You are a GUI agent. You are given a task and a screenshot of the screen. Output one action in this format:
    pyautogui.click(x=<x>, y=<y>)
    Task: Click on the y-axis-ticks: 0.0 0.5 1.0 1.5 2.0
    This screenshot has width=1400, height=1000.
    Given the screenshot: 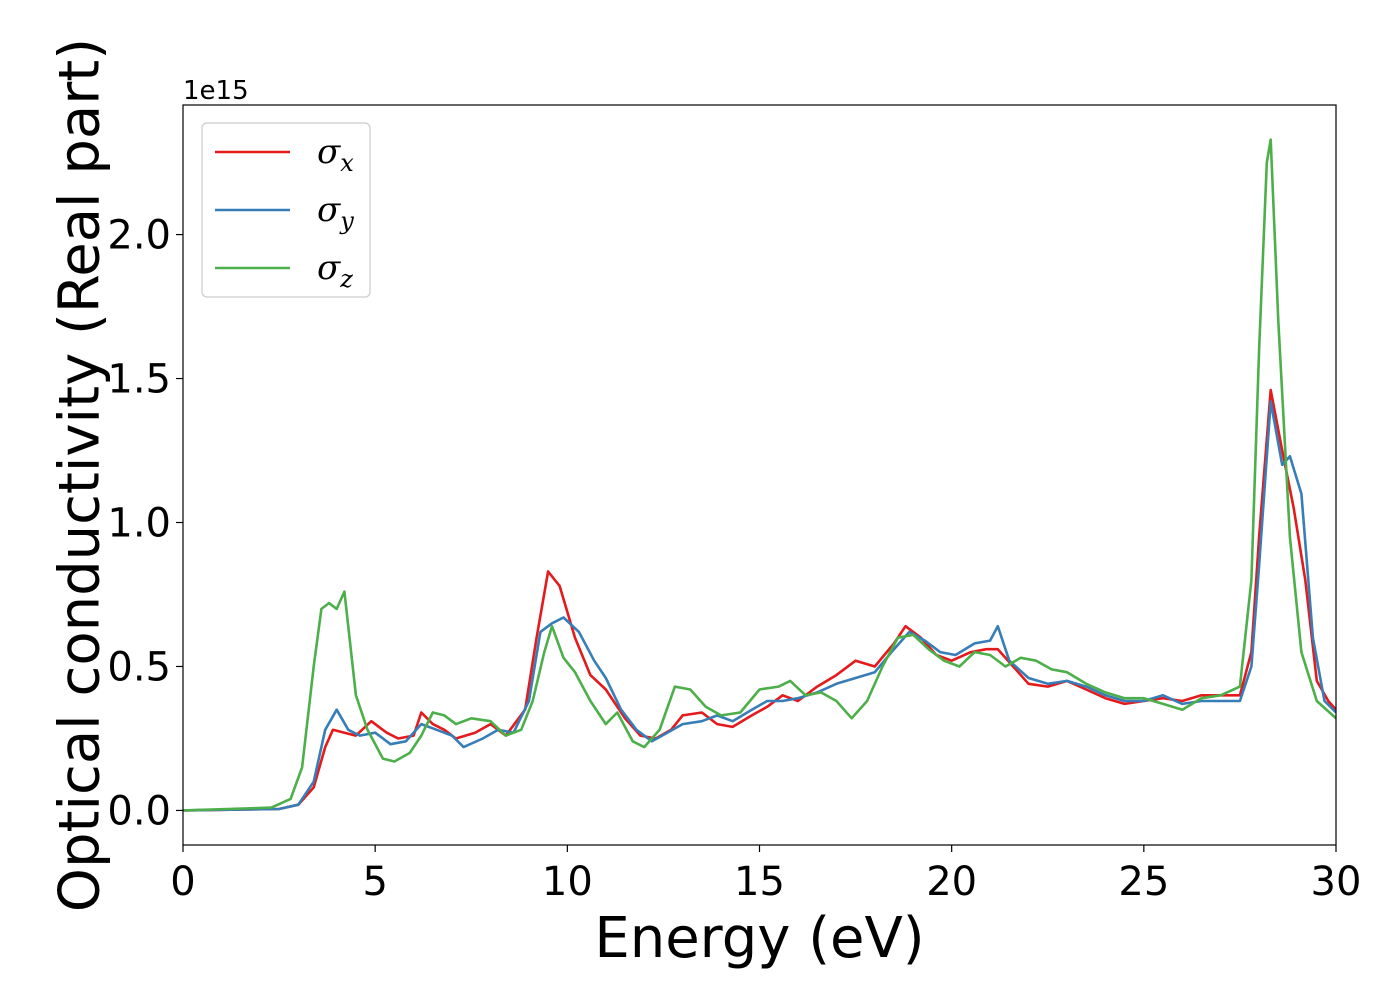 What is the action you would take?
    pyautogui.click(x=145, y=523)
    